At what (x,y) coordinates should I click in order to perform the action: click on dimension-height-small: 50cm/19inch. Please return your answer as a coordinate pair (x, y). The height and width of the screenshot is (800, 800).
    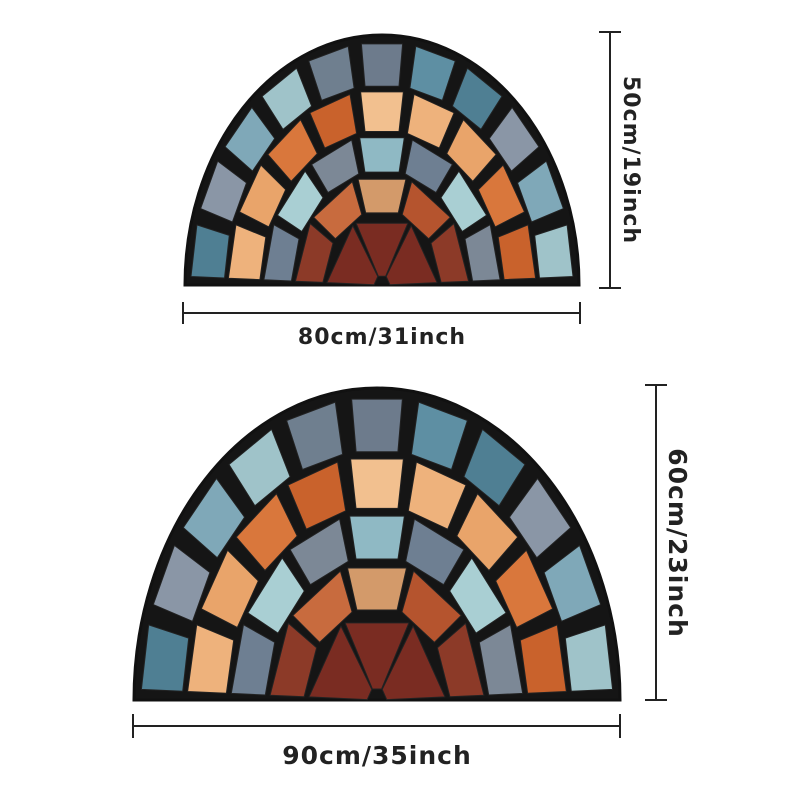
    Looking at the image, I should click on (621, 160).